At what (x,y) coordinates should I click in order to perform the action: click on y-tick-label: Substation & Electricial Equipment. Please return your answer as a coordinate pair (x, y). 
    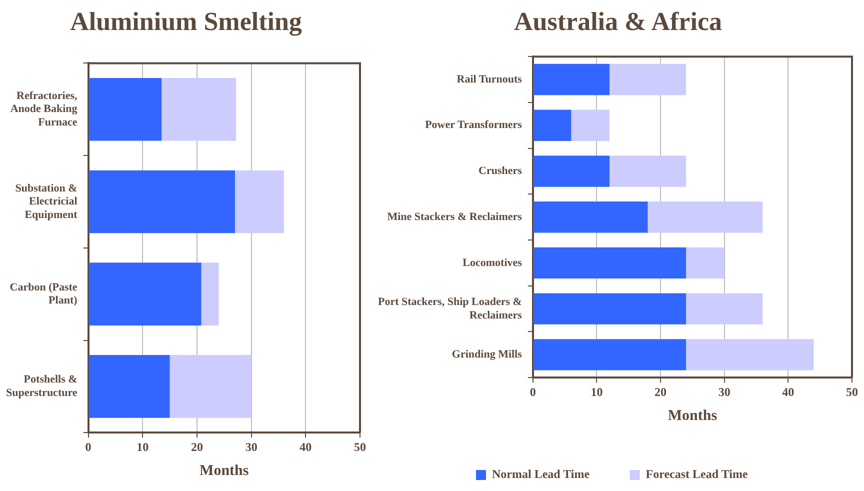
    Looking at the image, I should click on (46, 201).